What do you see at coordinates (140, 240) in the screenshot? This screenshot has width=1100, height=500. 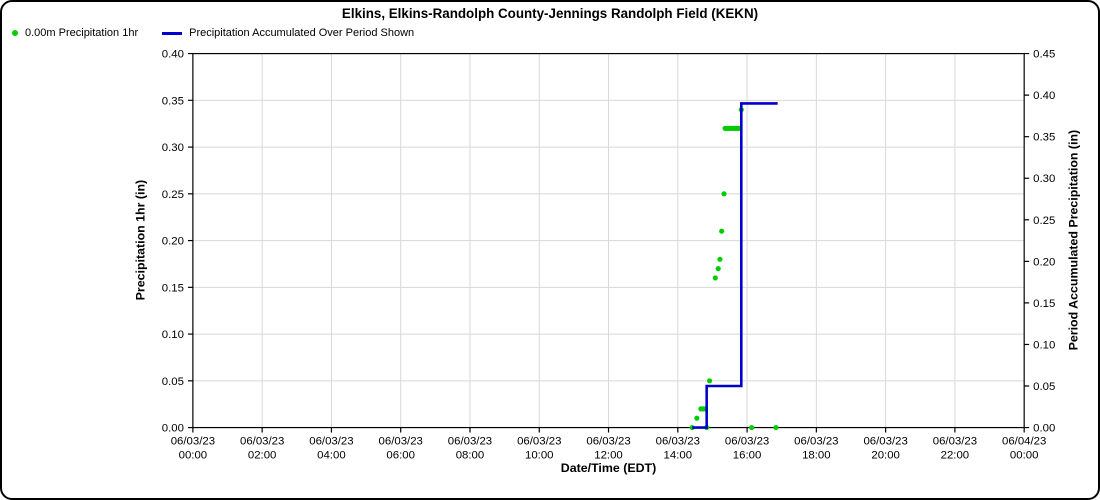 I see `y-left-axis-title: Precipitation 1hr (in)` at bounding box center [140, 240].